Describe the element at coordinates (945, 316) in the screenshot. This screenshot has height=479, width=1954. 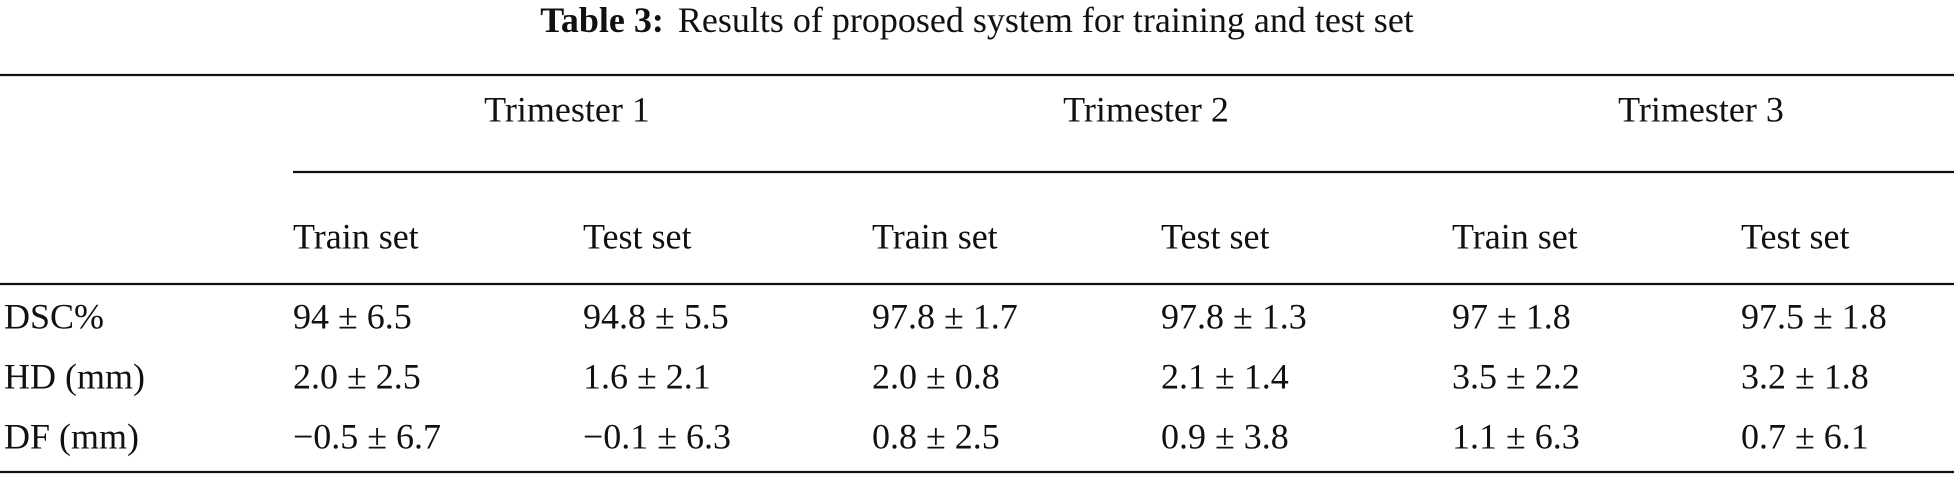
I see `cell: 97.8 ± 1.7` at that location.